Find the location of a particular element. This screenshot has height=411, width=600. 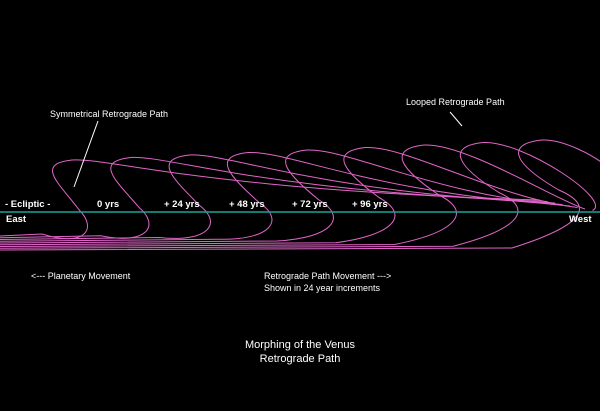

symmetrical-path-label: Symmetrical Retrograde Path is located at coordinates (109, 114).